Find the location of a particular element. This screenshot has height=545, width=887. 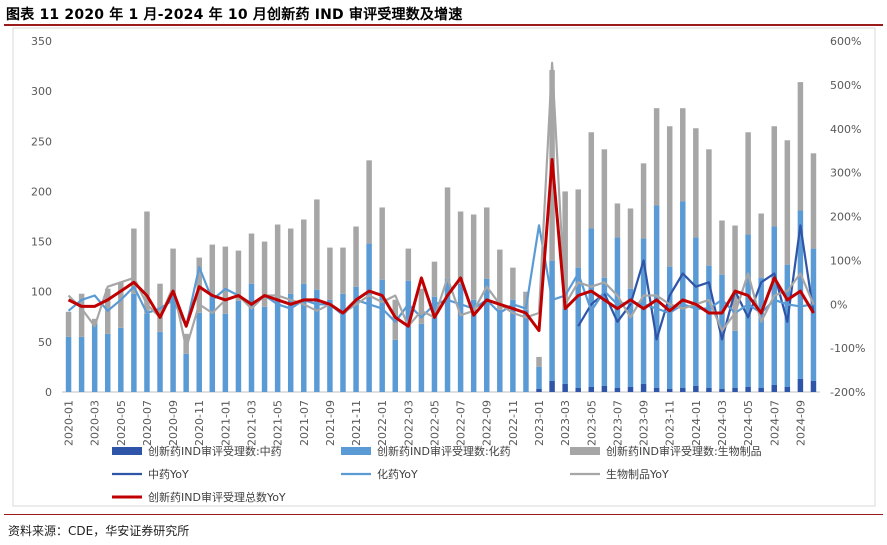

legend-label: 创新药IND审评受理数:化药 is located at coordinates (444, 451).